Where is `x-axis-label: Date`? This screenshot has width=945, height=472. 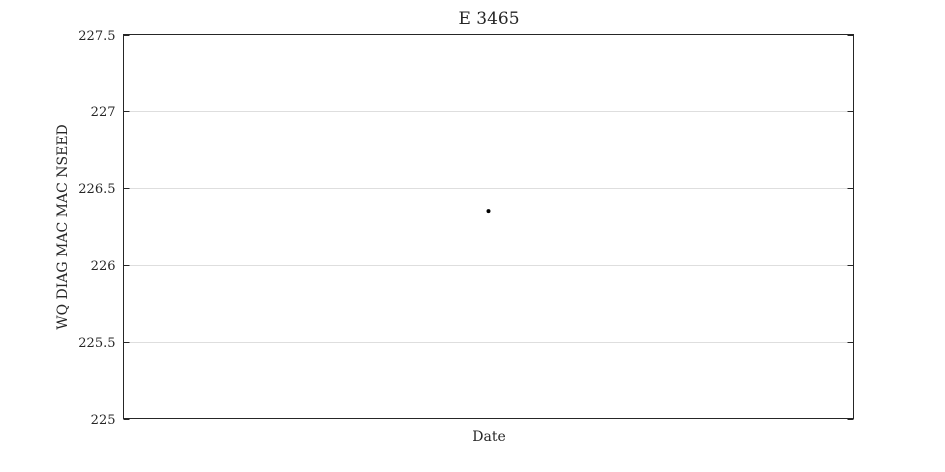
x-axis-label: Date is located at coordinates (488, 437).